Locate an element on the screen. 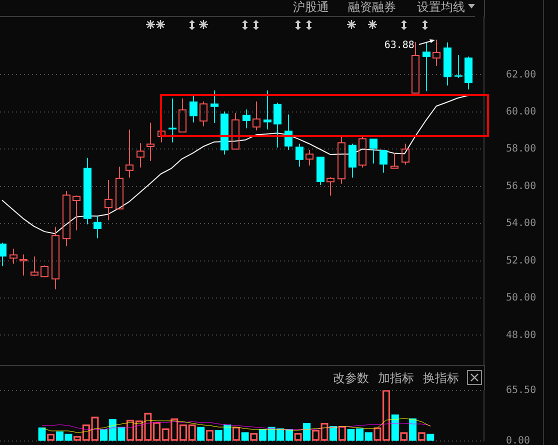 This screenshot has height=445, width=558. annotation: 63.88 is located at coordinates (399, 46).